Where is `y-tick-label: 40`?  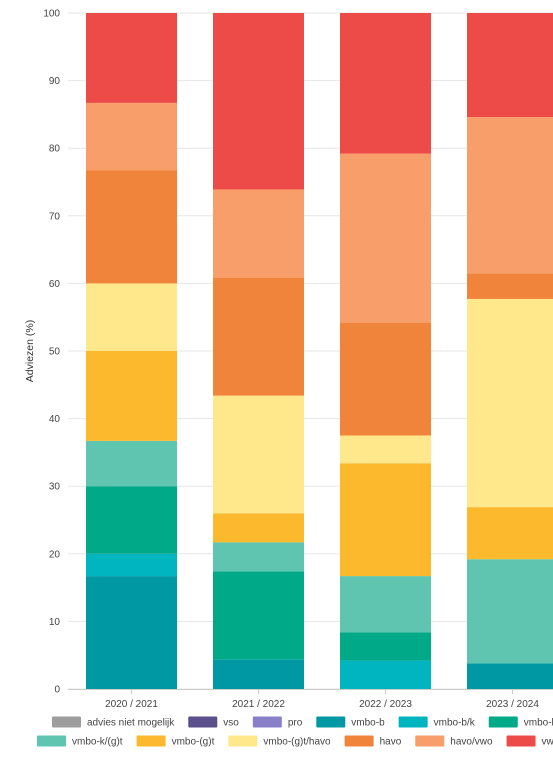 y-tick-label: 40 is located at coordinates (55, 419).